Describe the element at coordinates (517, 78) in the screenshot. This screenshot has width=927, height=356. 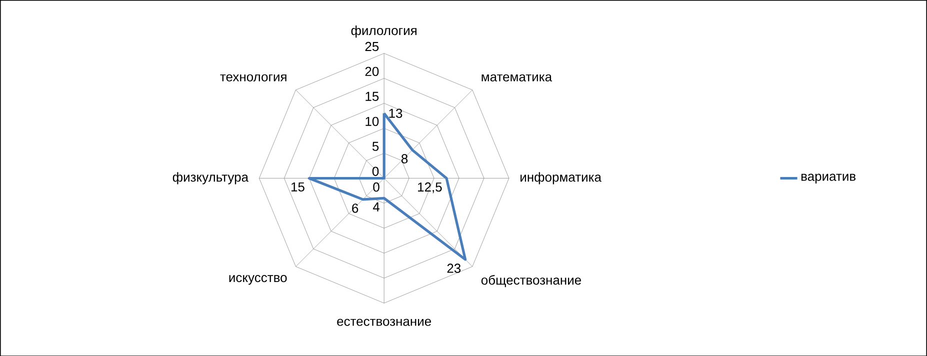
I see `spoke-label: математика` at that location.